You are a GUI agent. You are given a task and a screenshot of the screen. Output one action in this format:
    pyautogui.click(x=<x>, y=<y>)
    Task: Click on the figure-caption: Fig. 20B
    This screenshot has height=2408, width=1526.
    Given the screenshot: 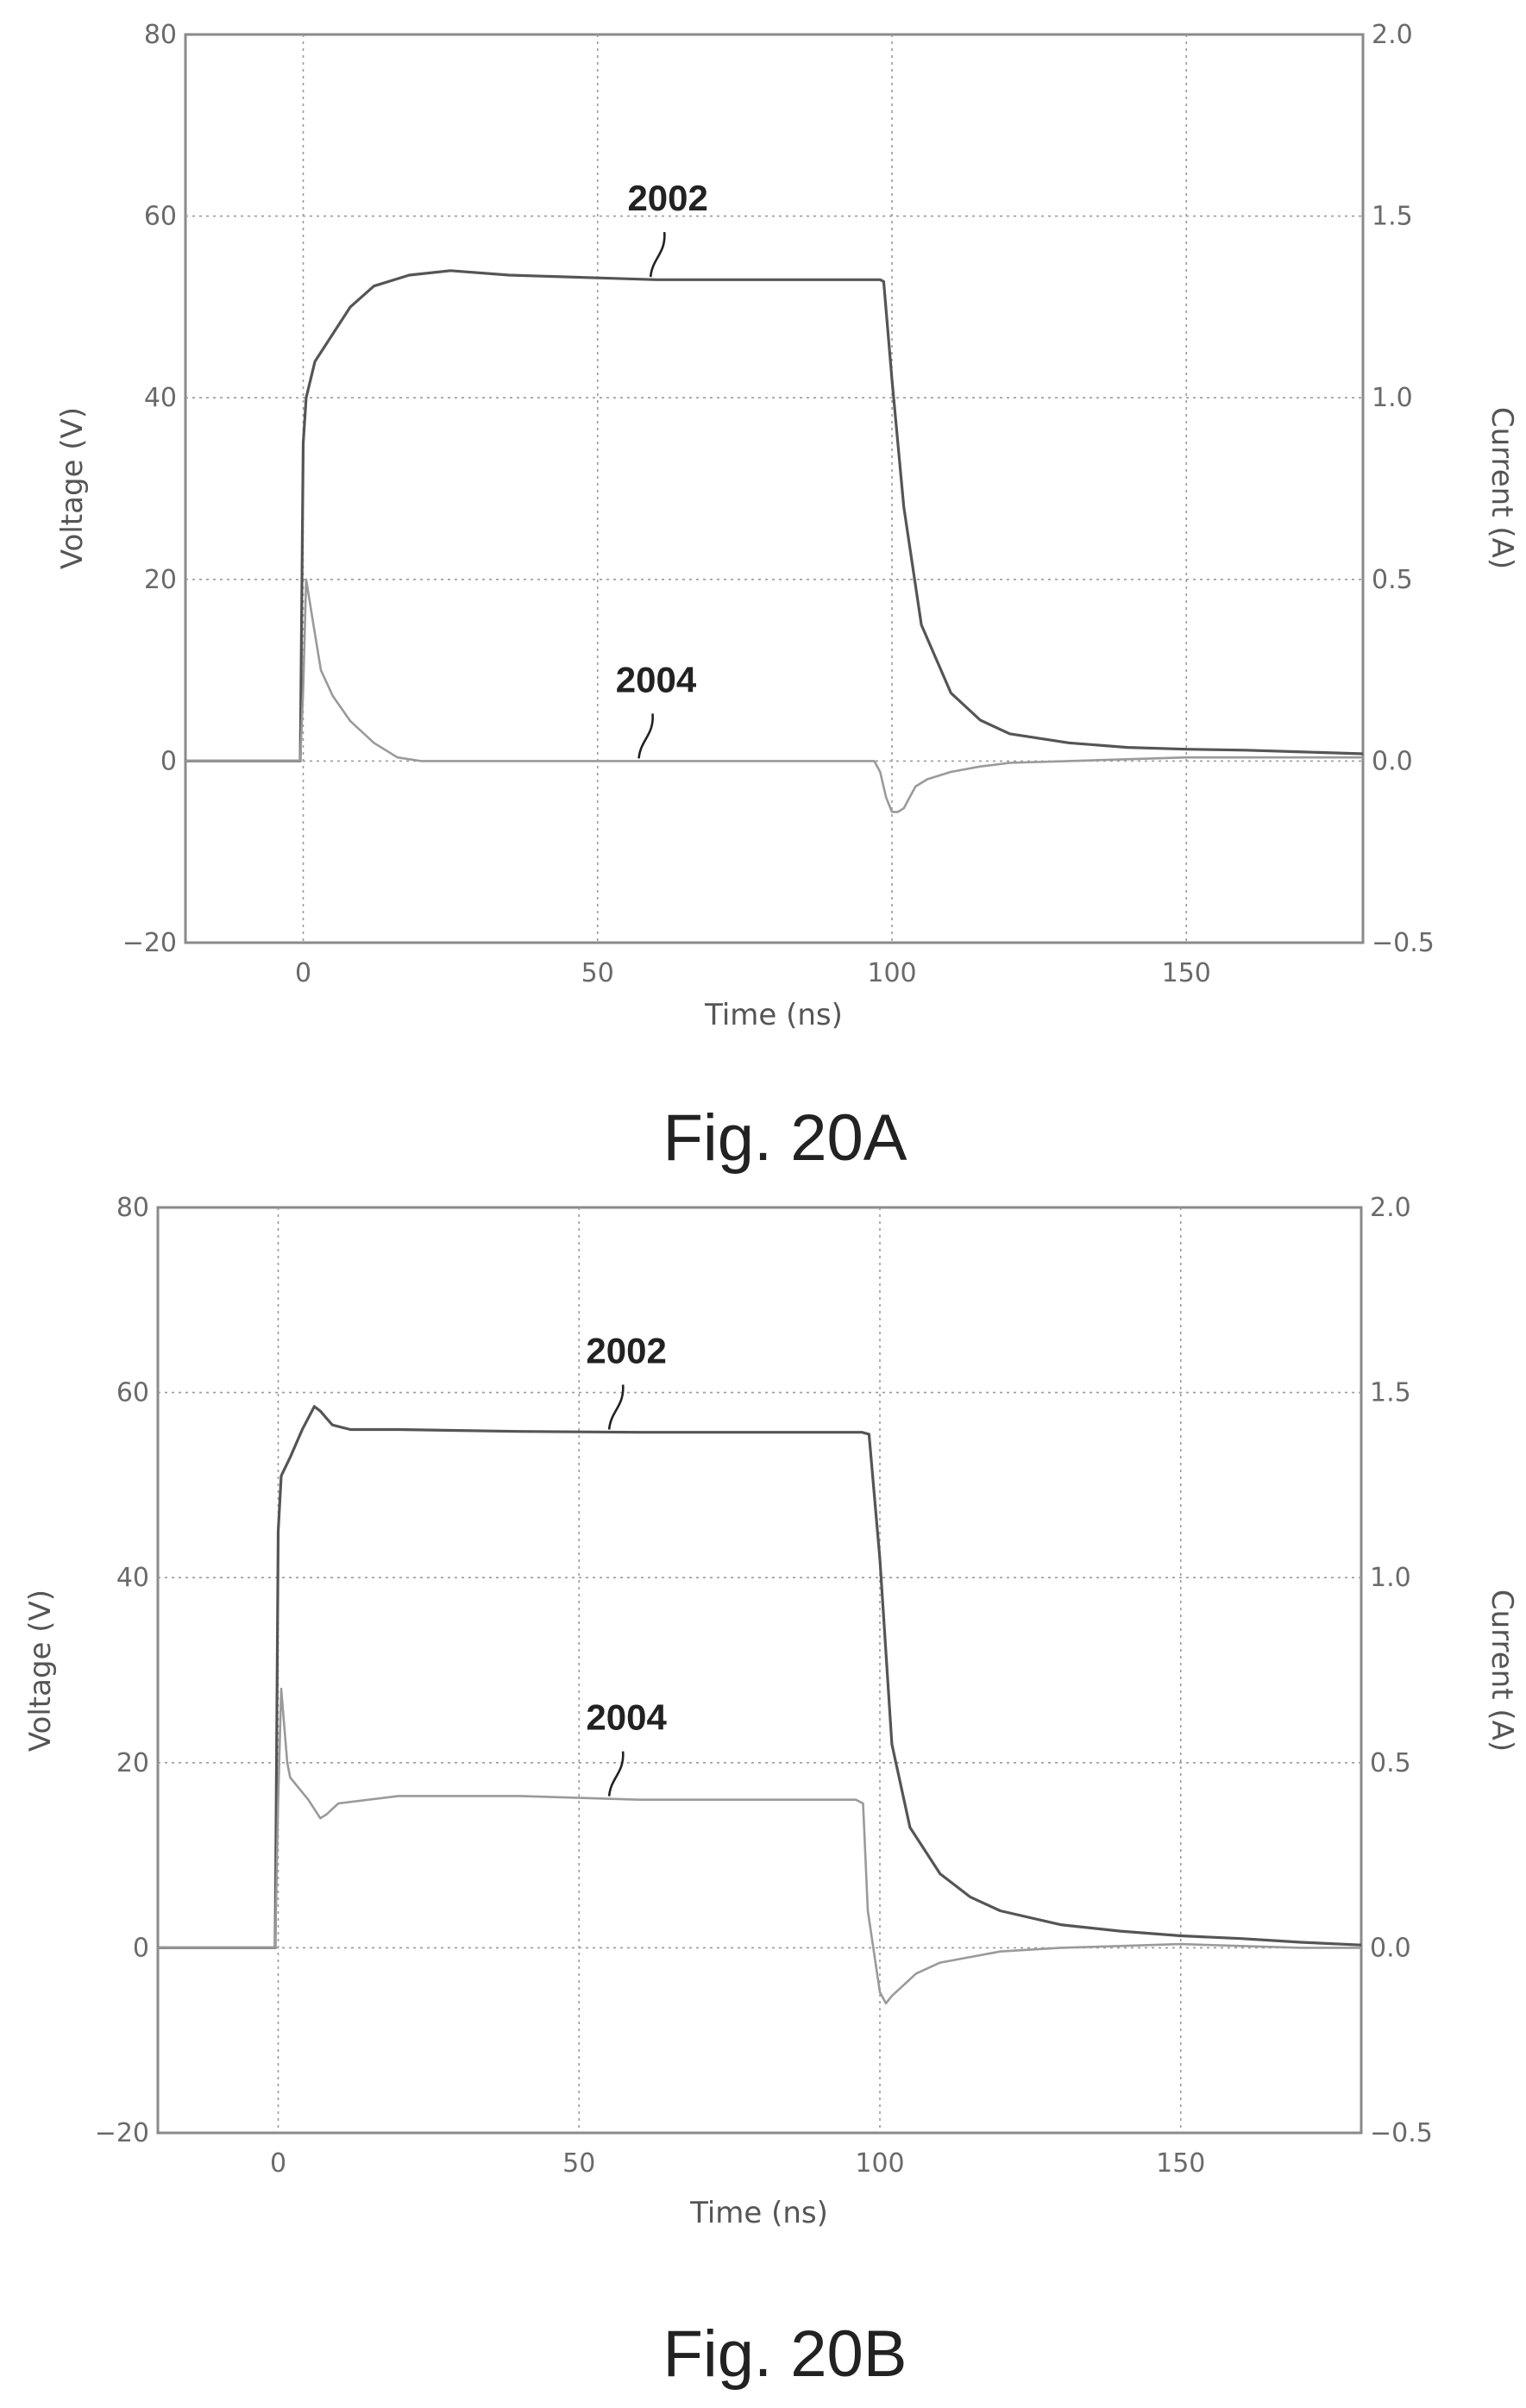 What is the action you would take?
    pyautogui.click(x=785, y=2354)
    